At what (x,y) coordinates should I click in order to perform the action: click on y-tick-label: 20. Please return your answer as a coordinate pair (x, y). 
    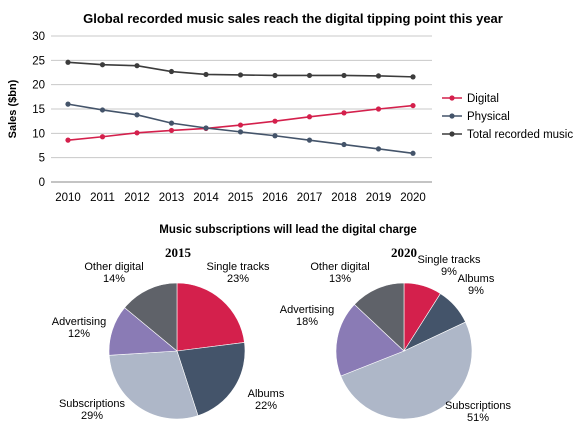
    Looking at the image, I should click on (38, 86).